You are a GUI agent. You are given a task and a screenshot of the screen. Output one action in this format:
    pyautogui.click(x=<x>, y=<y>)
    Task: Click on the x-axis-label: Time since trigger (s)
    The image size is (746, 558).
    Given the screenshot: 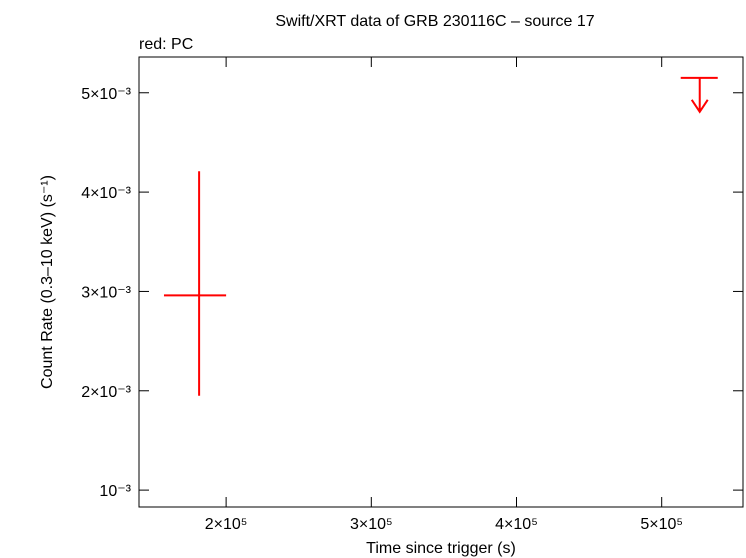 What is the action you would take?
    pyautogui.click(x=441, y=548)
    